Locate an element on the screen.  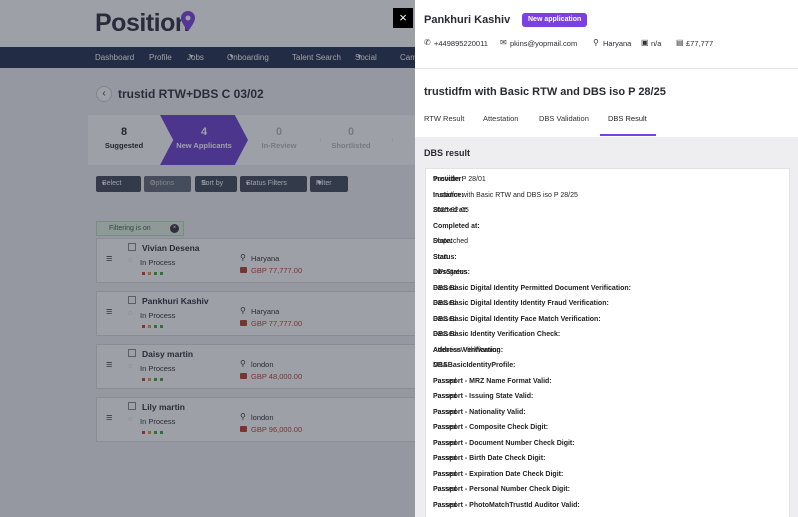
field-value: M1A is located at coordinates (440, 365).